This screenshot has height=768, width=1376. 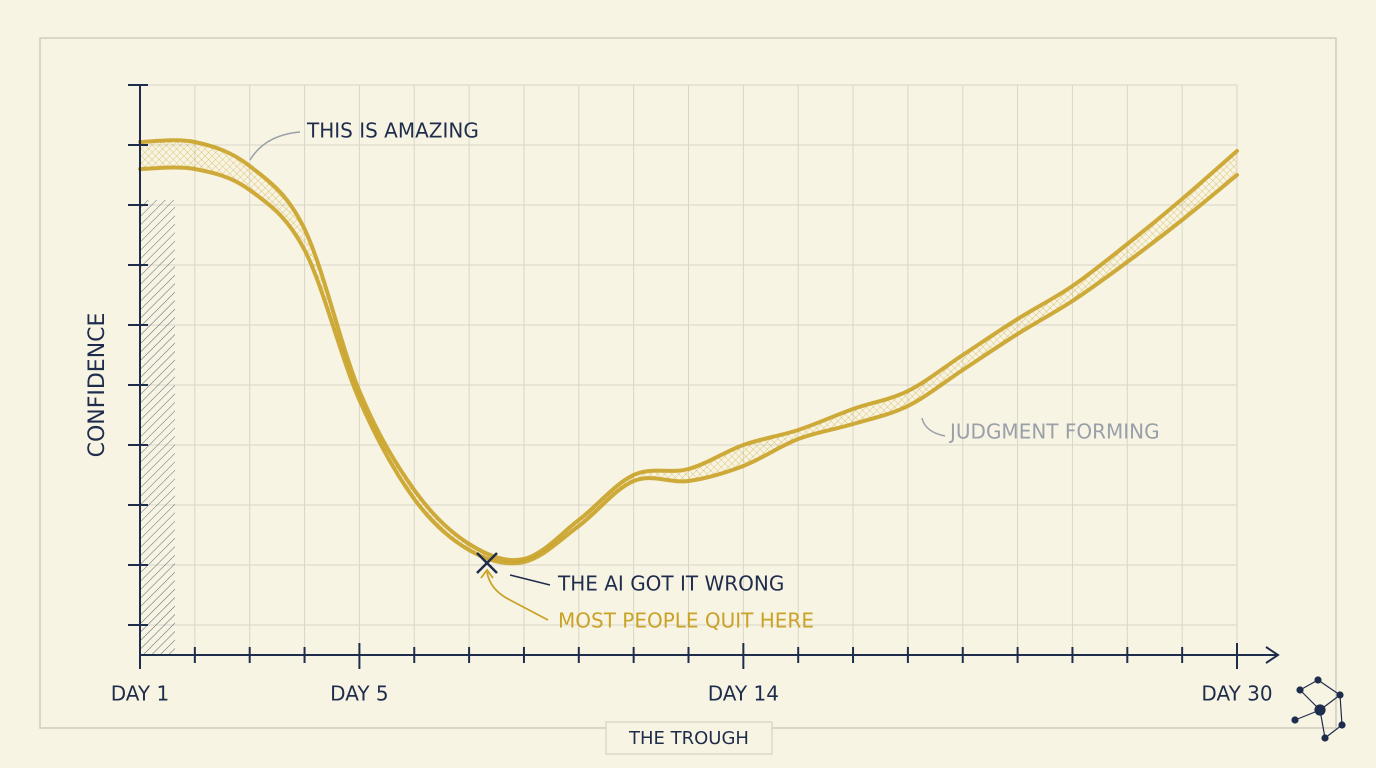 I want to click on x-tick-label: DAY 30, so click(x=1236, y=694).